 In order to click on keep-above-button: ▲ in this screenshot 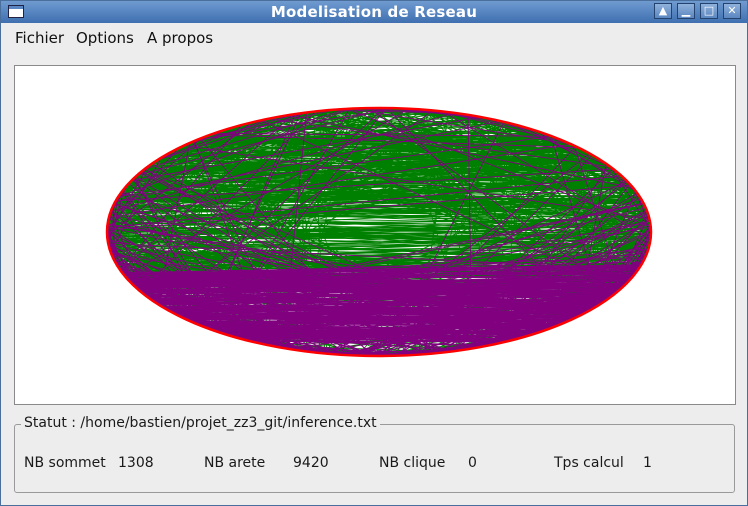, I will do `click(663, 11)`.